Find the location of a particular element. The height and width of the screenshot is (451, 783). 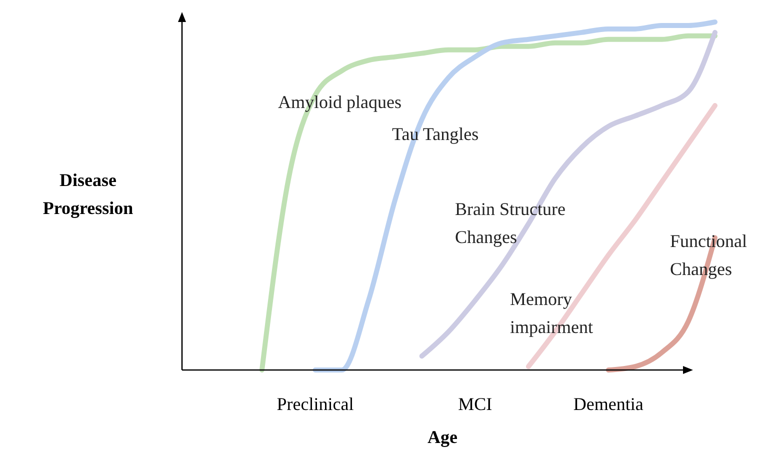

series-label: Brain Structure Changes is located at coordinates (510, 223).